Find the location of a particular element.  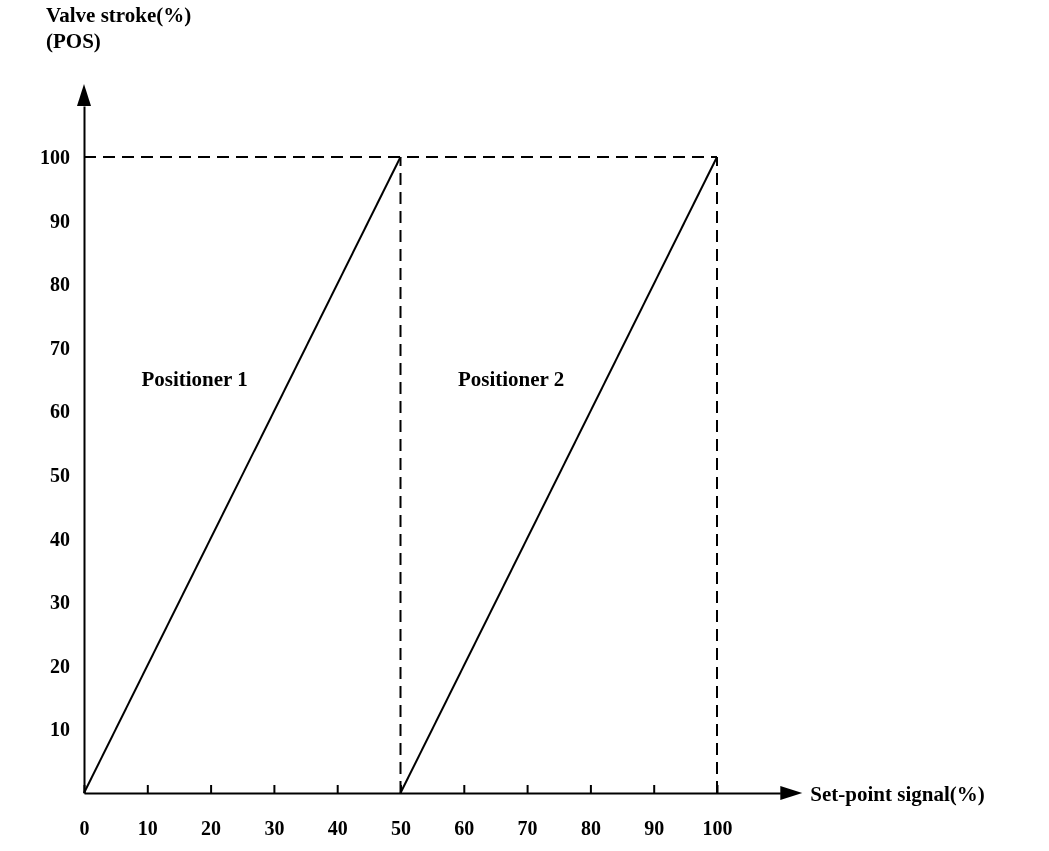

x-tick-label: 10 is located at coordinates (147, 828).